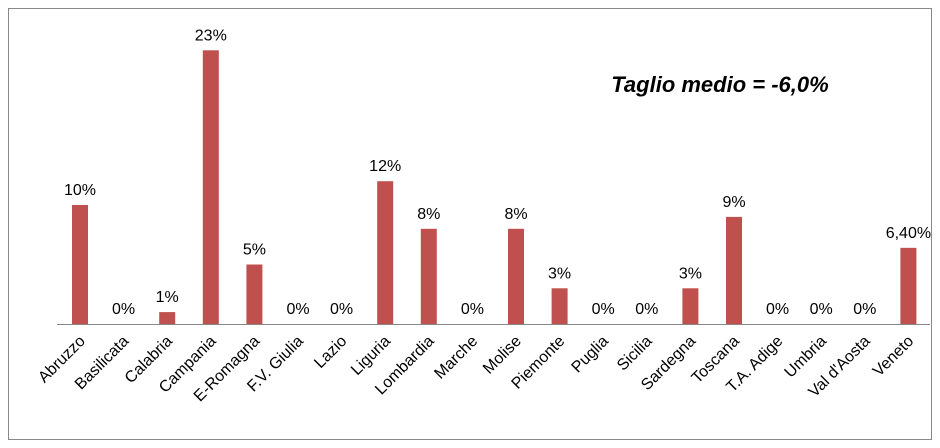  I want to click on data-label: 12%, so click(385, 166).